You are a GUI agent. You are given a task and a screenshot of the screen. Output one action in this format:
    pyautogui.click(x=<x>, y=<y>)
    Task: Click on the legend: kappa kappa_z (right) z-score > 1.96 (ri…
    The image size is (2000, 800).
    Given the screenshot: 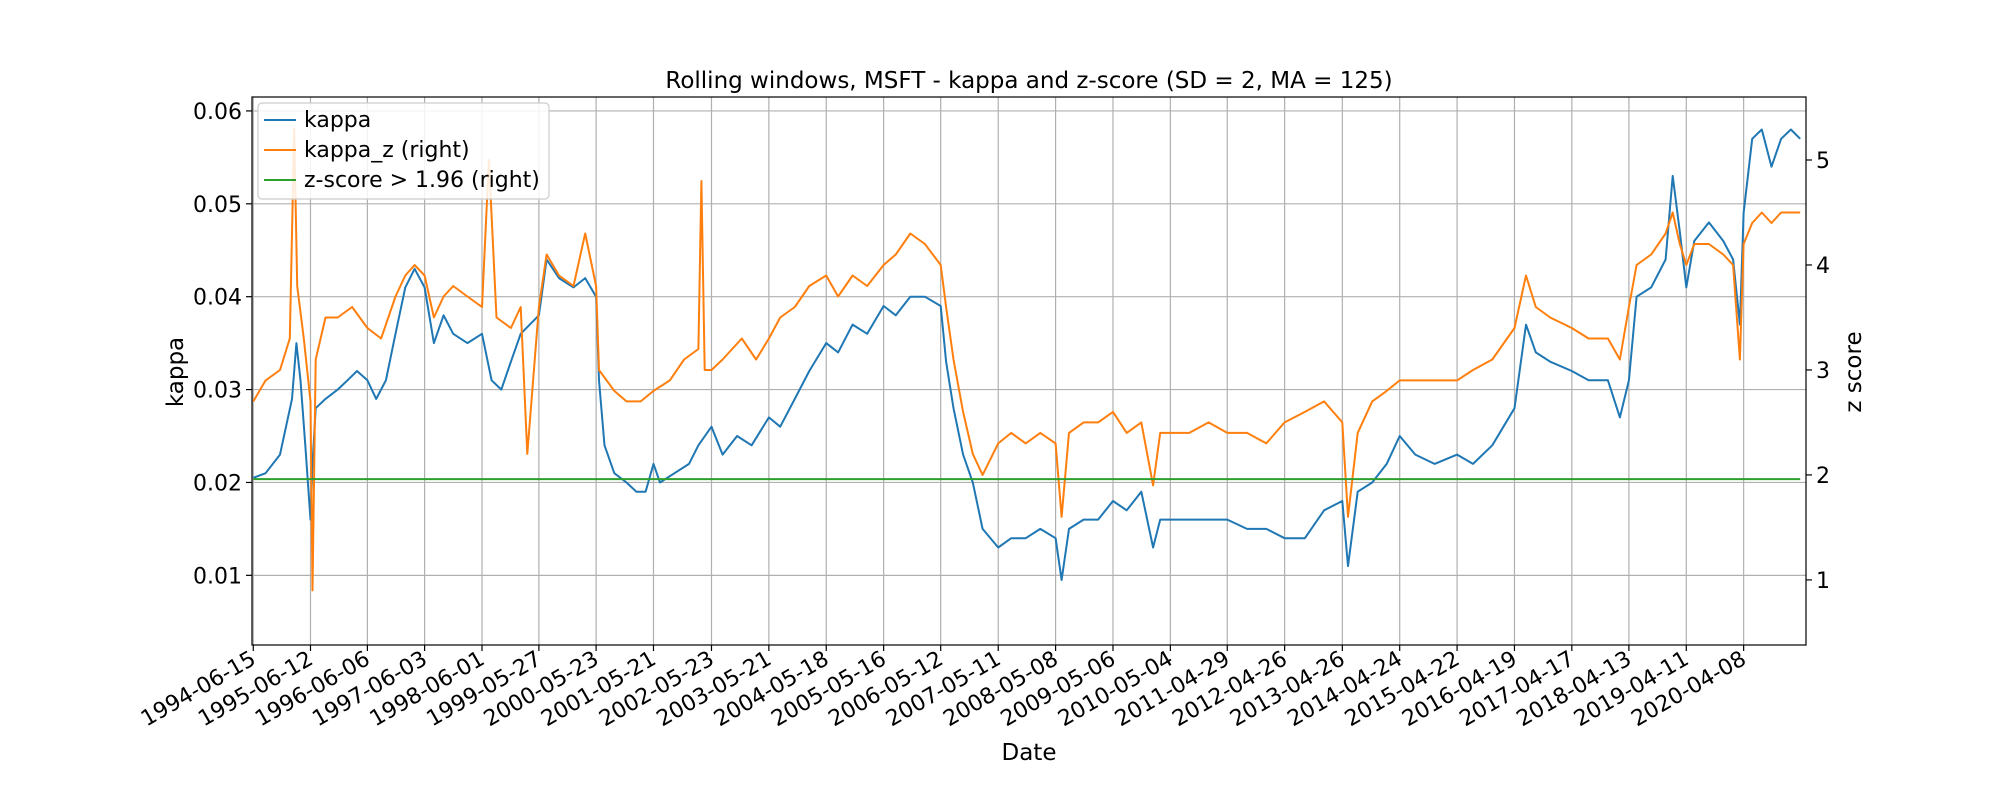 What is the action you would take?
    pyautogui.click(x=403, y=151)
    